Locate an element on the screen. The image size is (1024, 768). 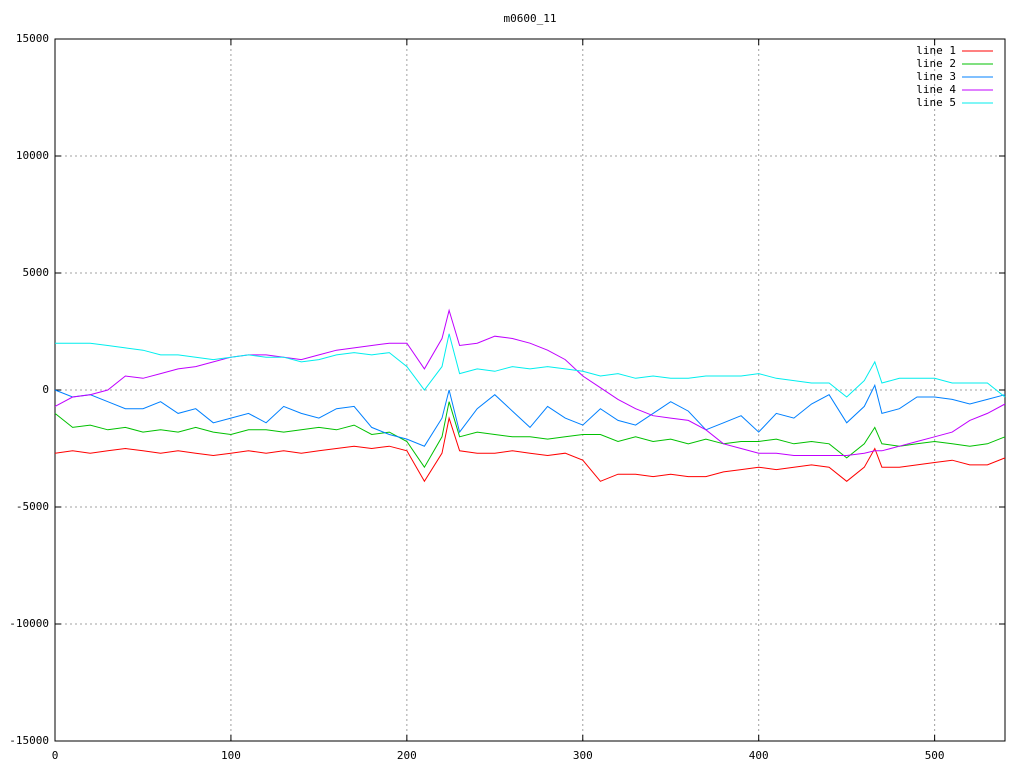
chart-title: m0600_11 is located at coordinates (530, 18).